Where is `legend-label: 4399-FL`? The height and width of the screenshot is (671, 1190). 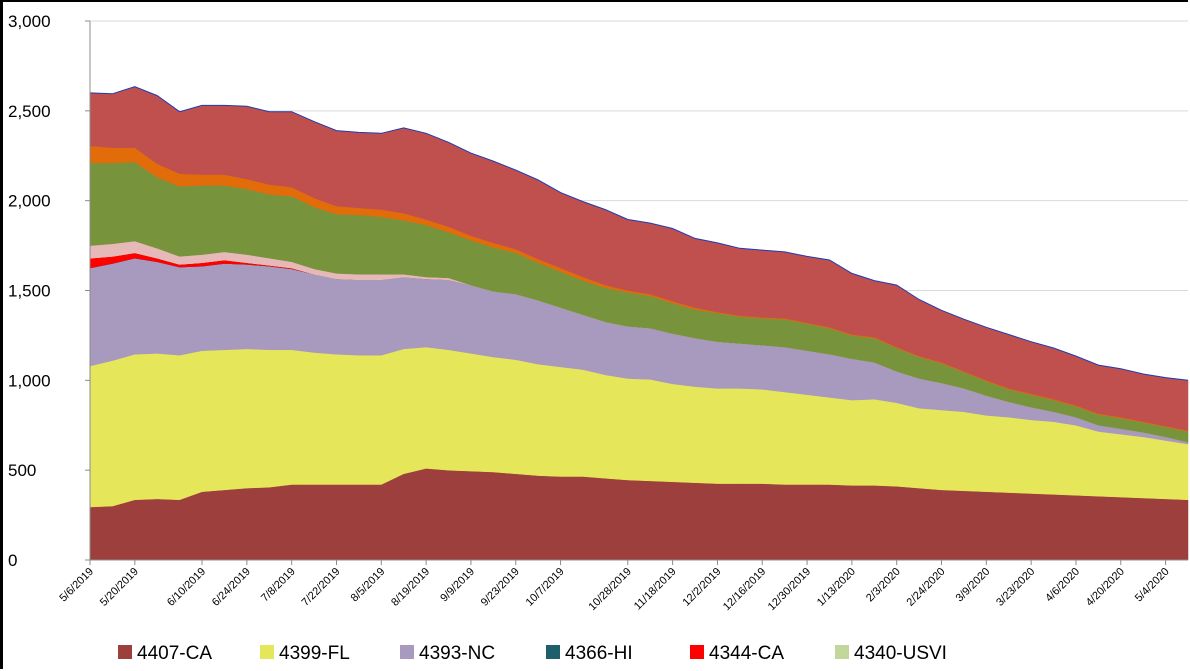
legend-label: 4399-FL is located at coordinates (314, 653).